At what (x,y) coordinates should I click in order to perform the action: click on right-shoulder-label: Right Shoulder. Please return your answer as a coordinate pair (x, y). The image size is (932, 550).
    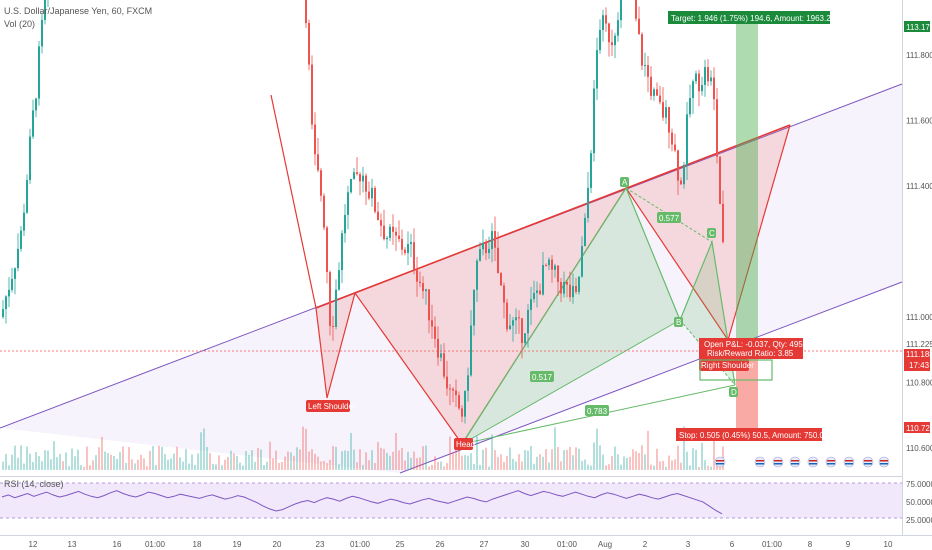
    Looking at the image, I should click on (726, 365).